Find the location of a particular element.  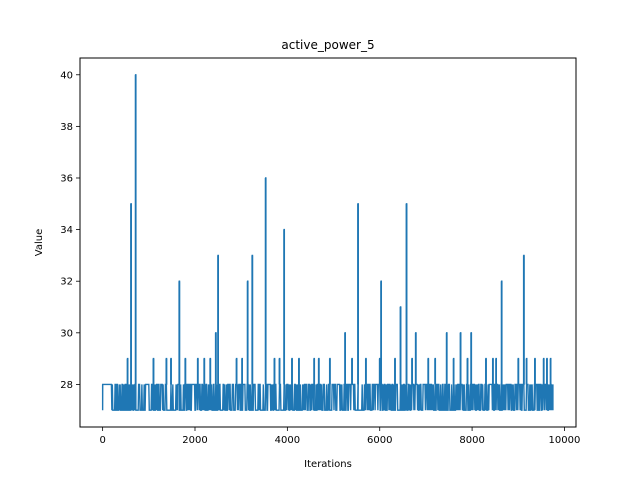

y-tick-label: 30 is located at coordinates (66, 333).